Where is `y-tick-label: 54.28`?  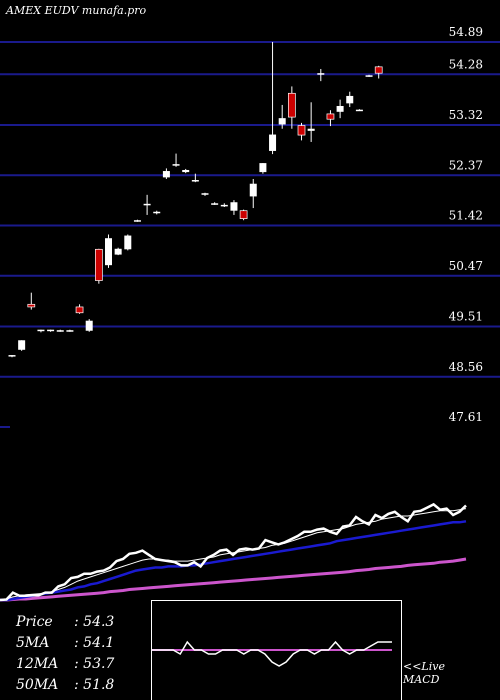 y-tick-label: 54.28 is located at coordinates (466, 64).